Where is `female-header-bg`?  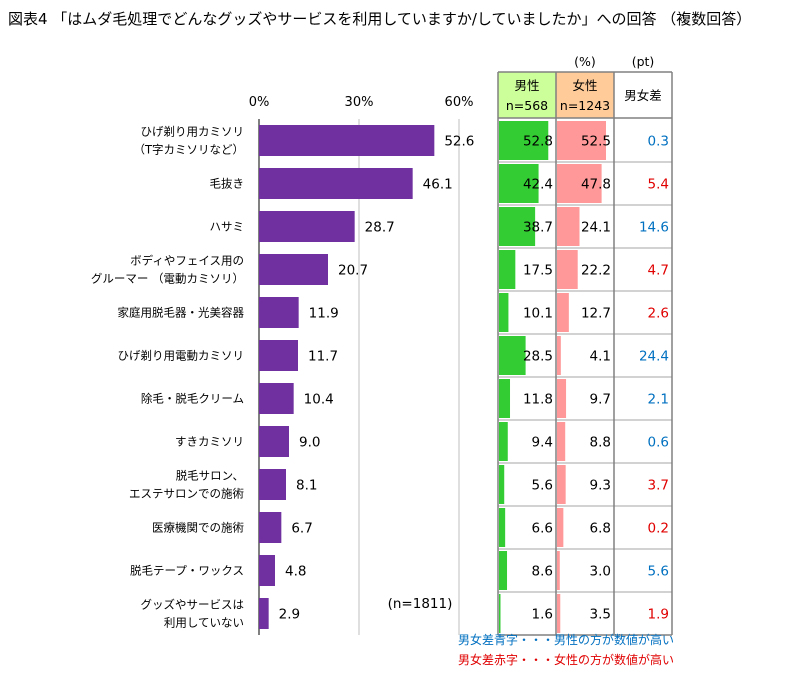 female-header-bg is located at coordinates (585, 95).